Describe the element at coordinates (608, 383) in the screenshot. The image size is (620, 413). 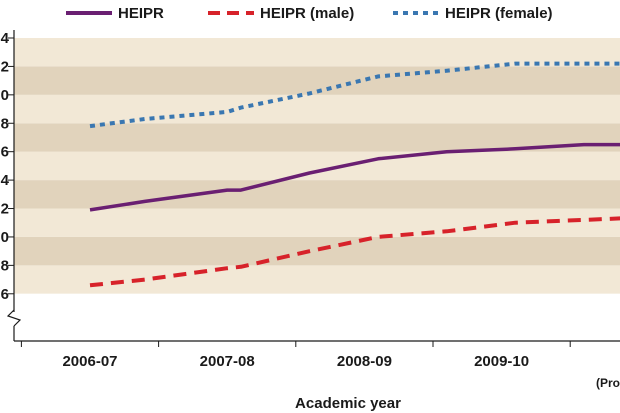
I see `x-tick-note: (Pro` at that location.